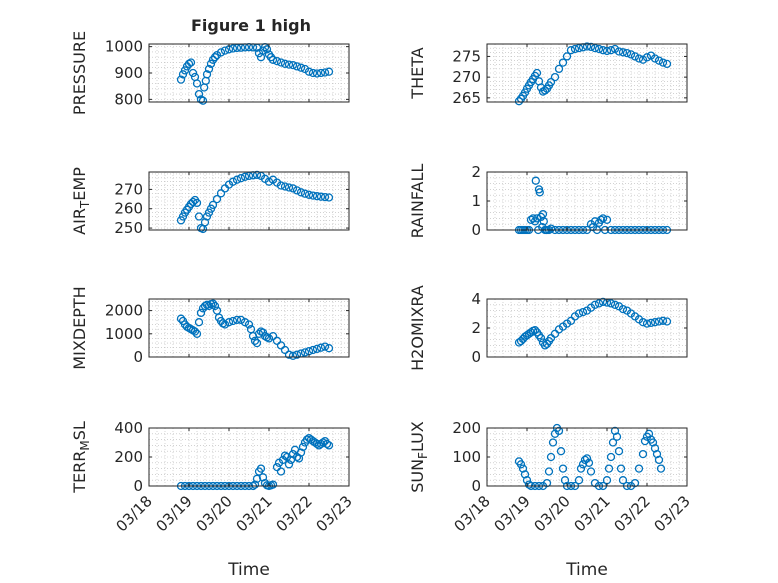 The width and height of the screenshot is (778, 583). I want to click on subplot-mixdepth: 0 1000 2000 MIXDEPTH, so click(210, 328).